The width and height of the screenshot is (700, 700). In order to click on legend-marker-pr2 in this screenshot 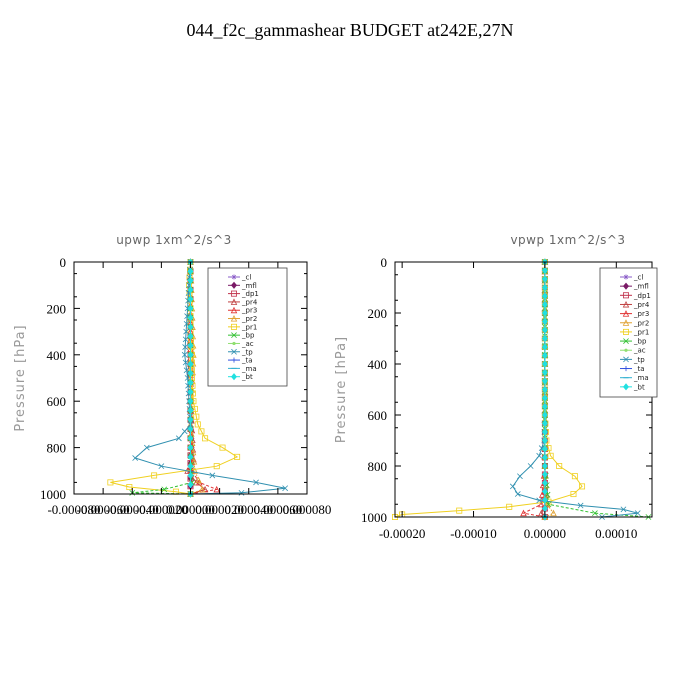, I will do `click(626, 322)`.